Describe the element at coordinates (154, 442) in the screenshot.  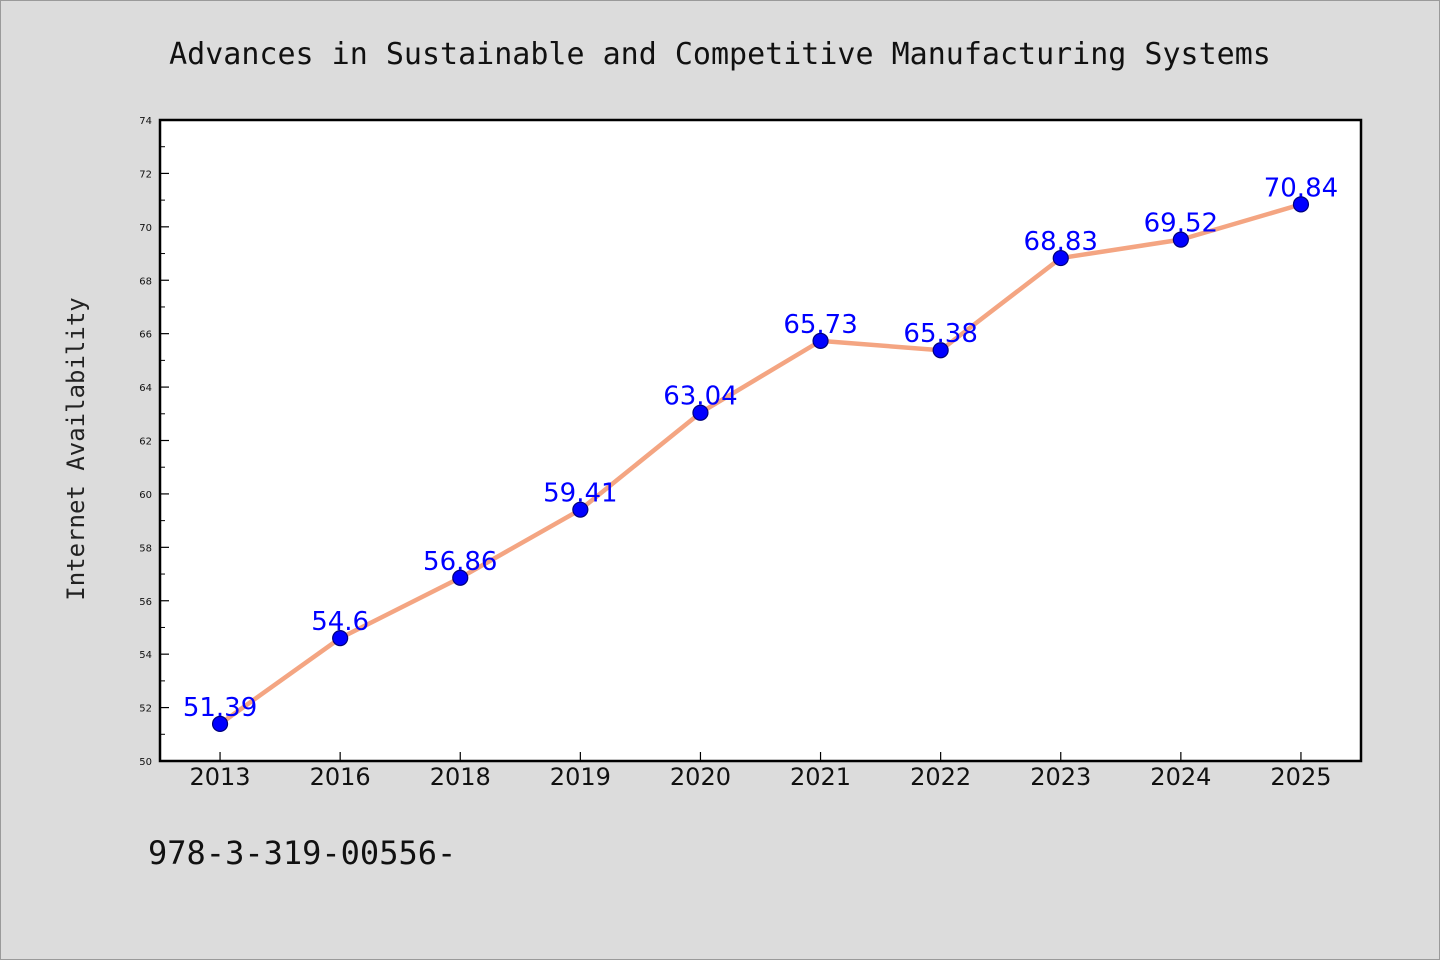
I see `y-axis-ticks: 50 52 54 56 58 60 62 64 66 68 70 72 74` at that location.